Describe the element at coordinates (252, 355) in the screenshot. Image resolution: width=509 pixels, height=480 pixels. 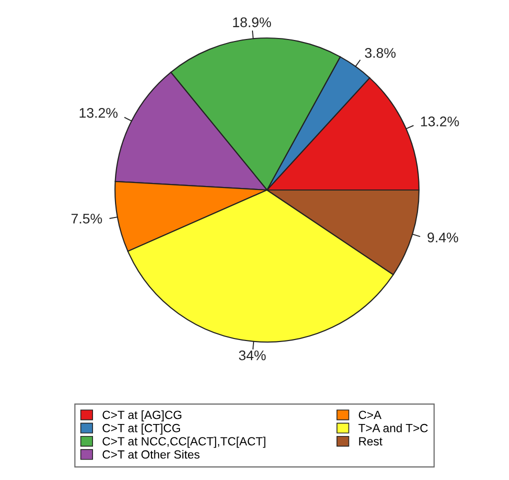
I see `data-label: 34%` at that location.